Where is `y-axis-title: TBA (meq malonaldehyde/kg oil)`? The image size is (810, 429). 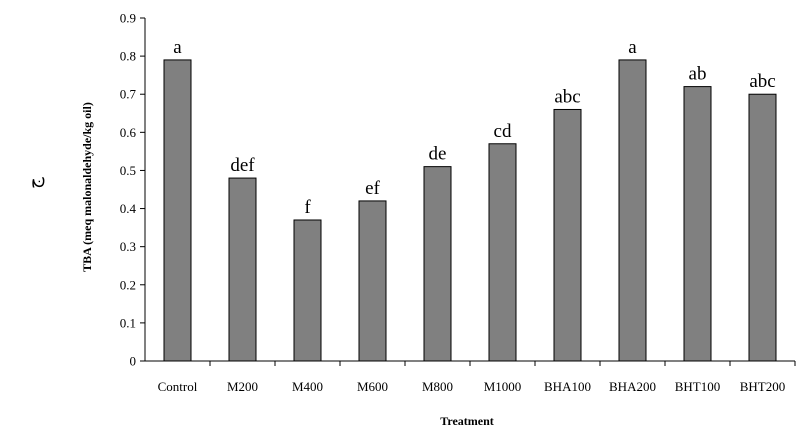
y-axis-title: TBA (meq malonaldehyde/kg oil) is located at coordinates (87, 187).